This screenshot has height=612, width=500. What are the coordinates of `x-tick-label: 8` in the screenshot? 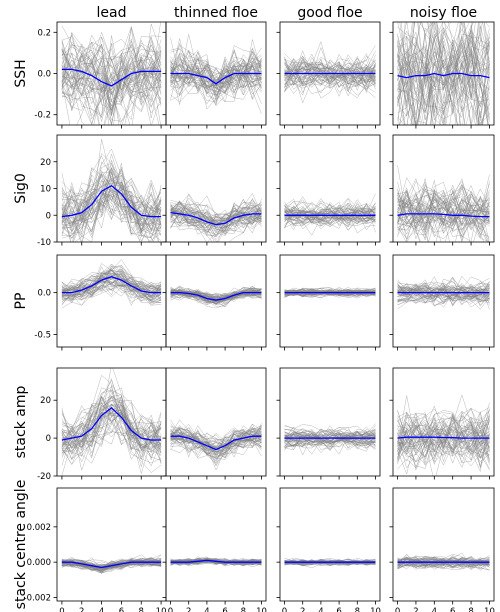 It's located at (357, 609).